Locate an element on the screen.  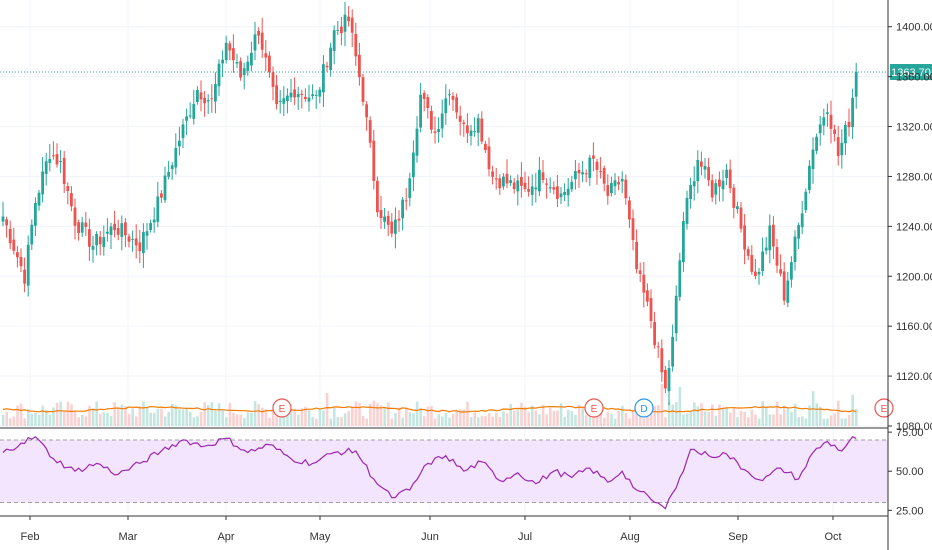
time-axis: Feb Mar Apr May Jun Jul Aug Sep Oct is located at coordinates (431, 529).